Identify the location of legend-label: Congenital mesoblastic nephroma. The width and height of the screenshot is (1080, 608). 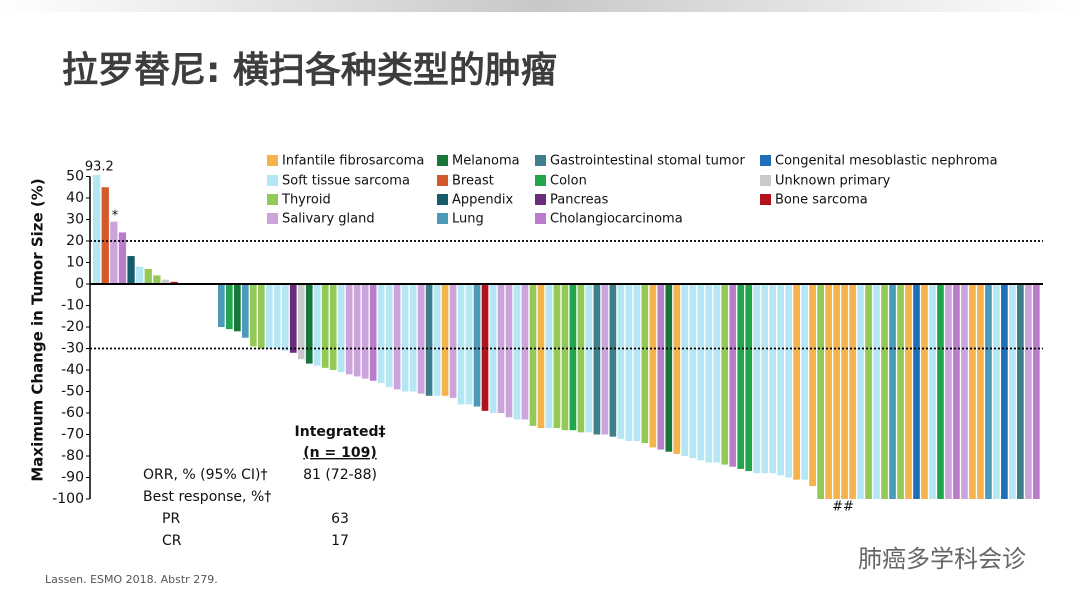
(886, 161).